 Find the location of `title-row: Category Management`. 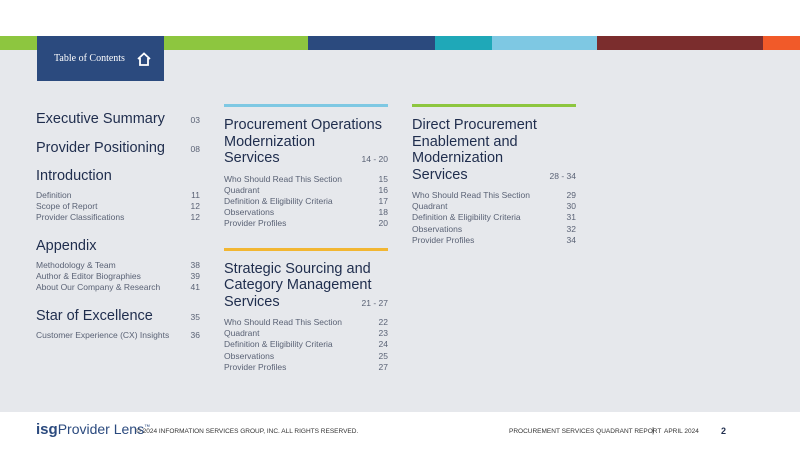

title-row: Category Management is located at coordinates (306, 285).